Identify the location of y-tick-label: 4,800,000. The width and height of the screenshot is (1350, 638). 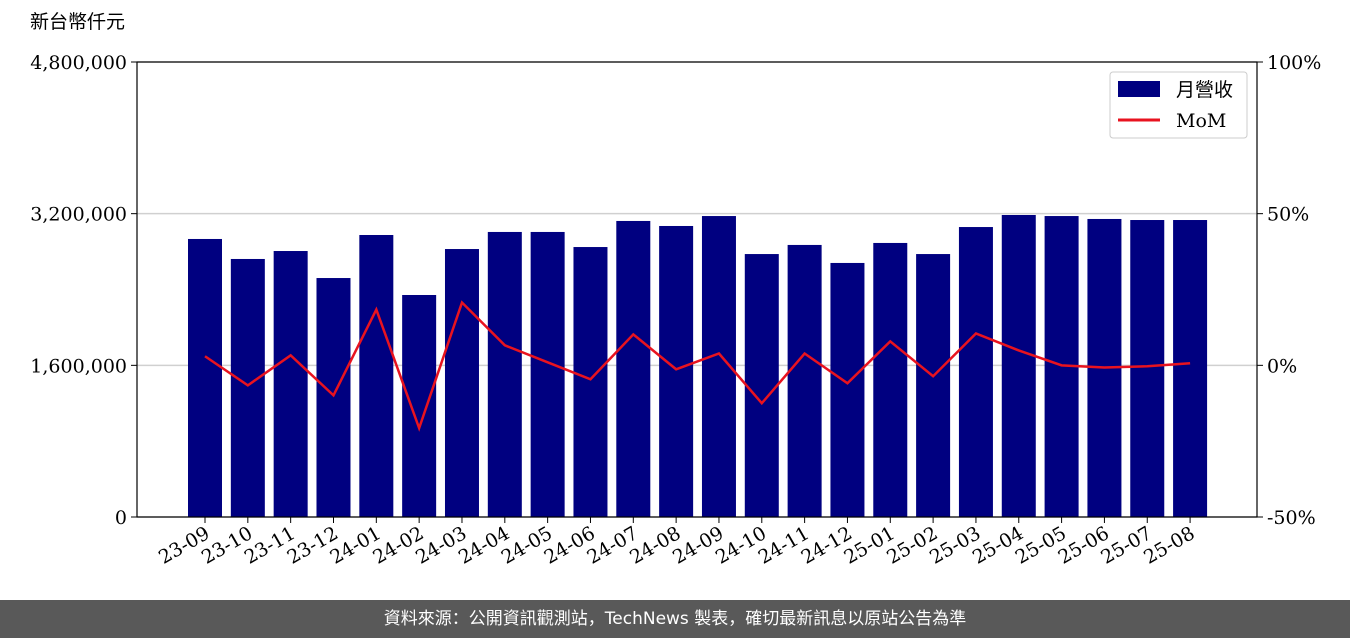
(78, 63).